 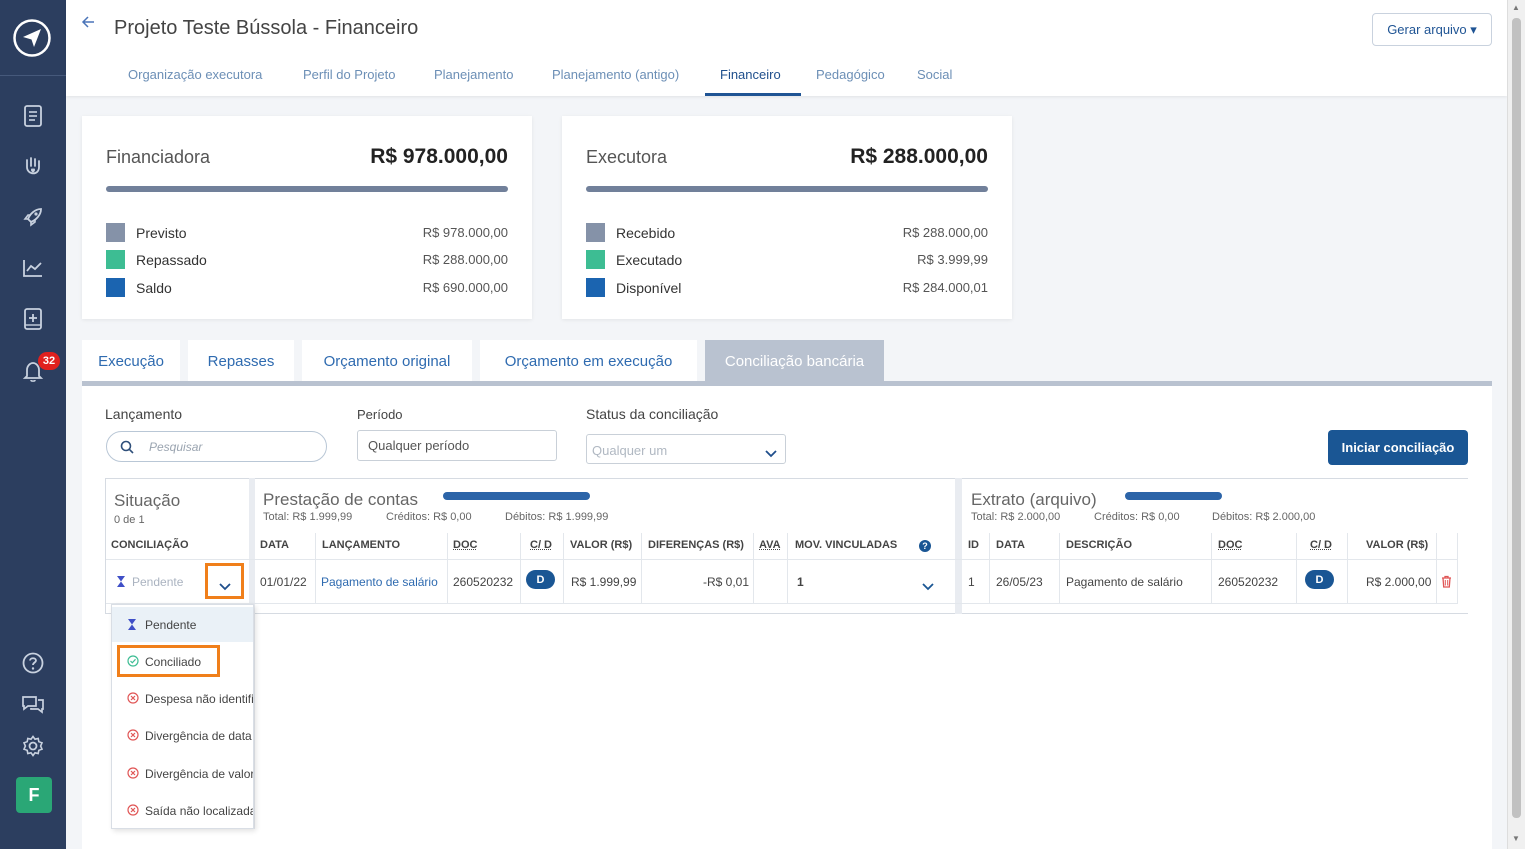 What do you see at coordinates (1516, 7) in the screenshot?
I see `scroll-up-arrow-icon: ▲` at bounding box center [1516, 7].